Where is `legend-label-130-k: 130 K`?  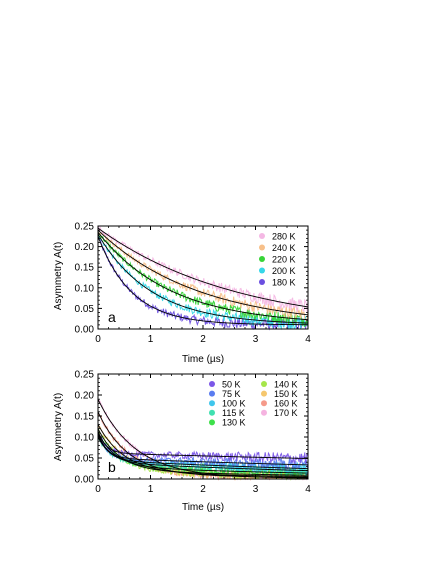
legend-label-130-k: 130 K is located at coordinates (234, 423).